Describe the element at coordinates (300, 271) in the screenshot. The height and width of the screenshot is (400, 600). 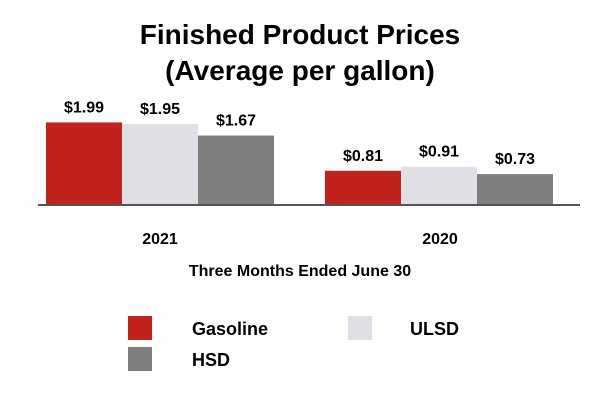
I see `x-axis-title: Three Months Ended June 30` at that location.